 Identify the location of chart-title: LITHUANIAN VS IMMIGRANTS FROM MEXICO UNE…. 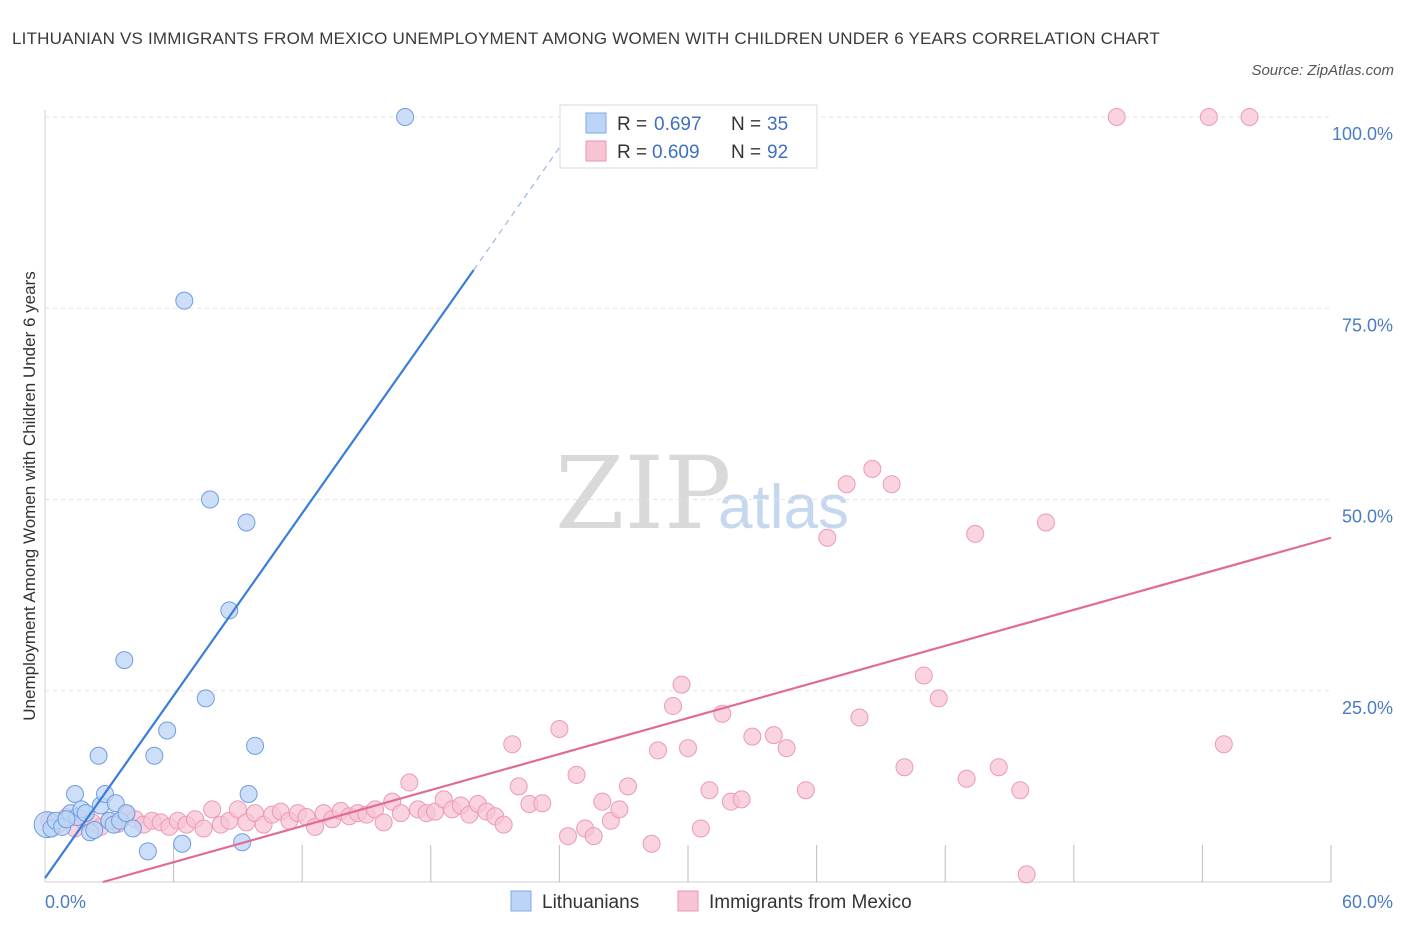
(586, 38).